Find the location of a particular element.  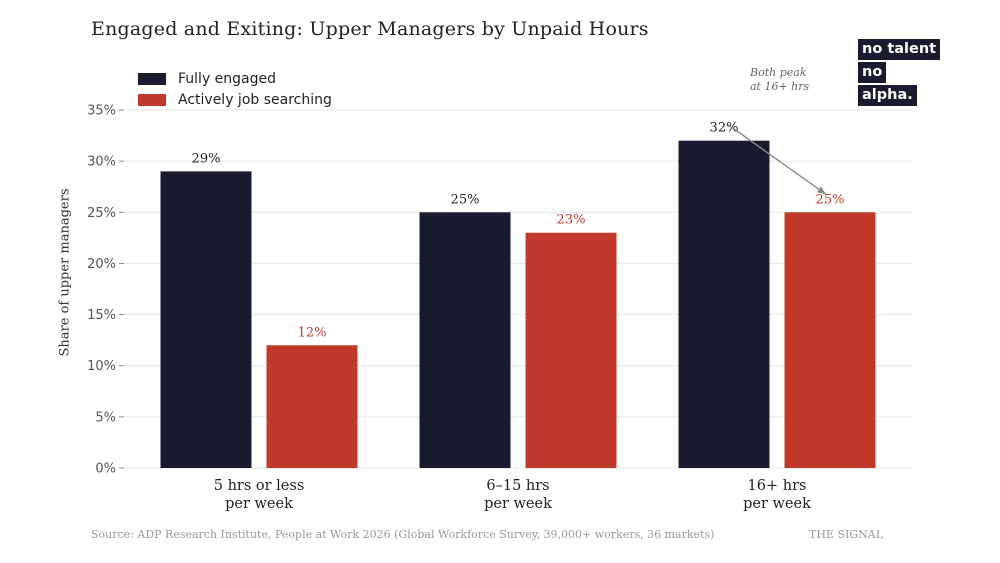

x-tick-label: 16+ hrs is located at coordinates (777, 486).